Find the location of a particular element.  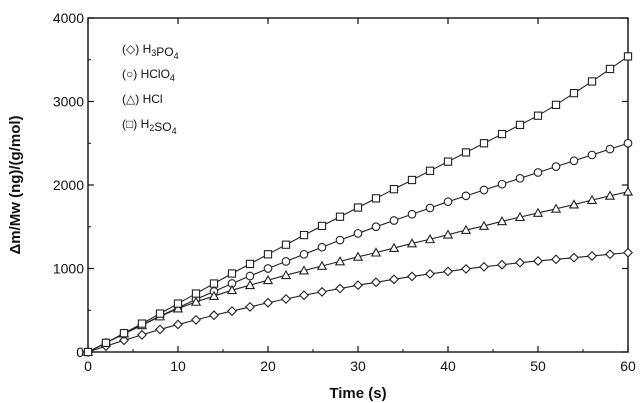

y-tick-label: 1000 is located at coordinates (68, 269).